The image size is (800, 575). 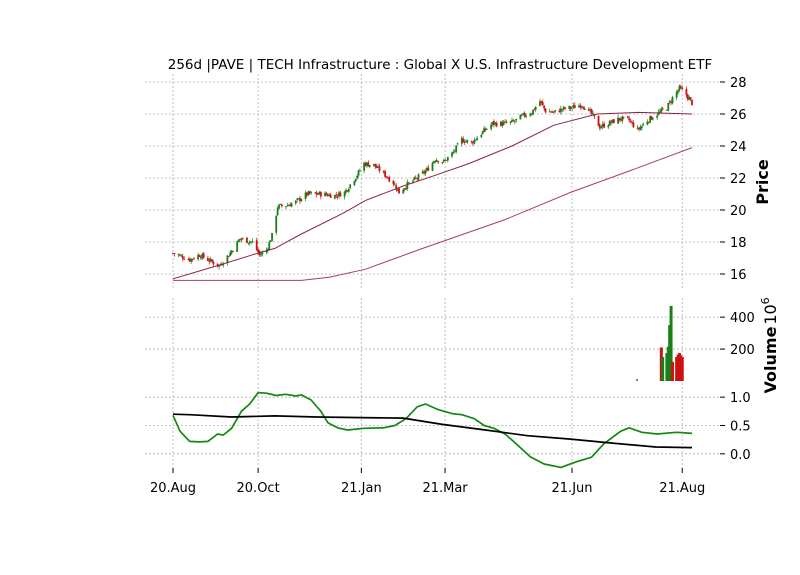 I want to click on volume-axis-label: Volume, so click(x=770, y=359).